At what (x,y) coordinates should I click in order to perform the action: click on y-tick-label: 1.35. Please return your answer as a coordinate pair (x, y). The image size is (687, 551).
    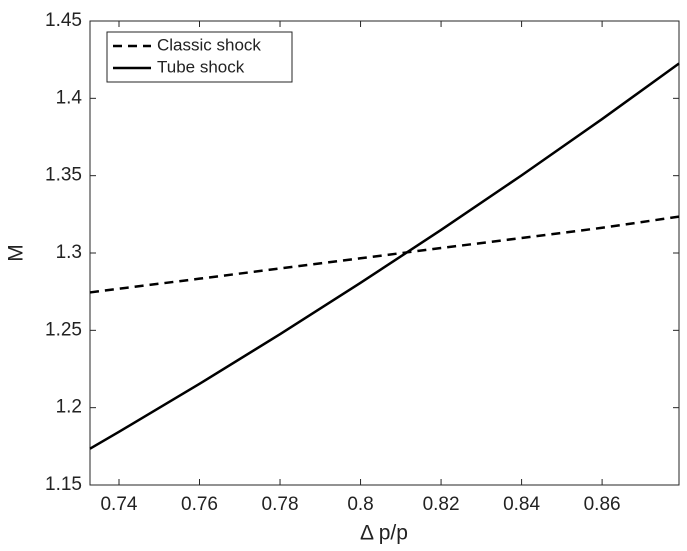
    Looking at the image, I should click on (63, 175).